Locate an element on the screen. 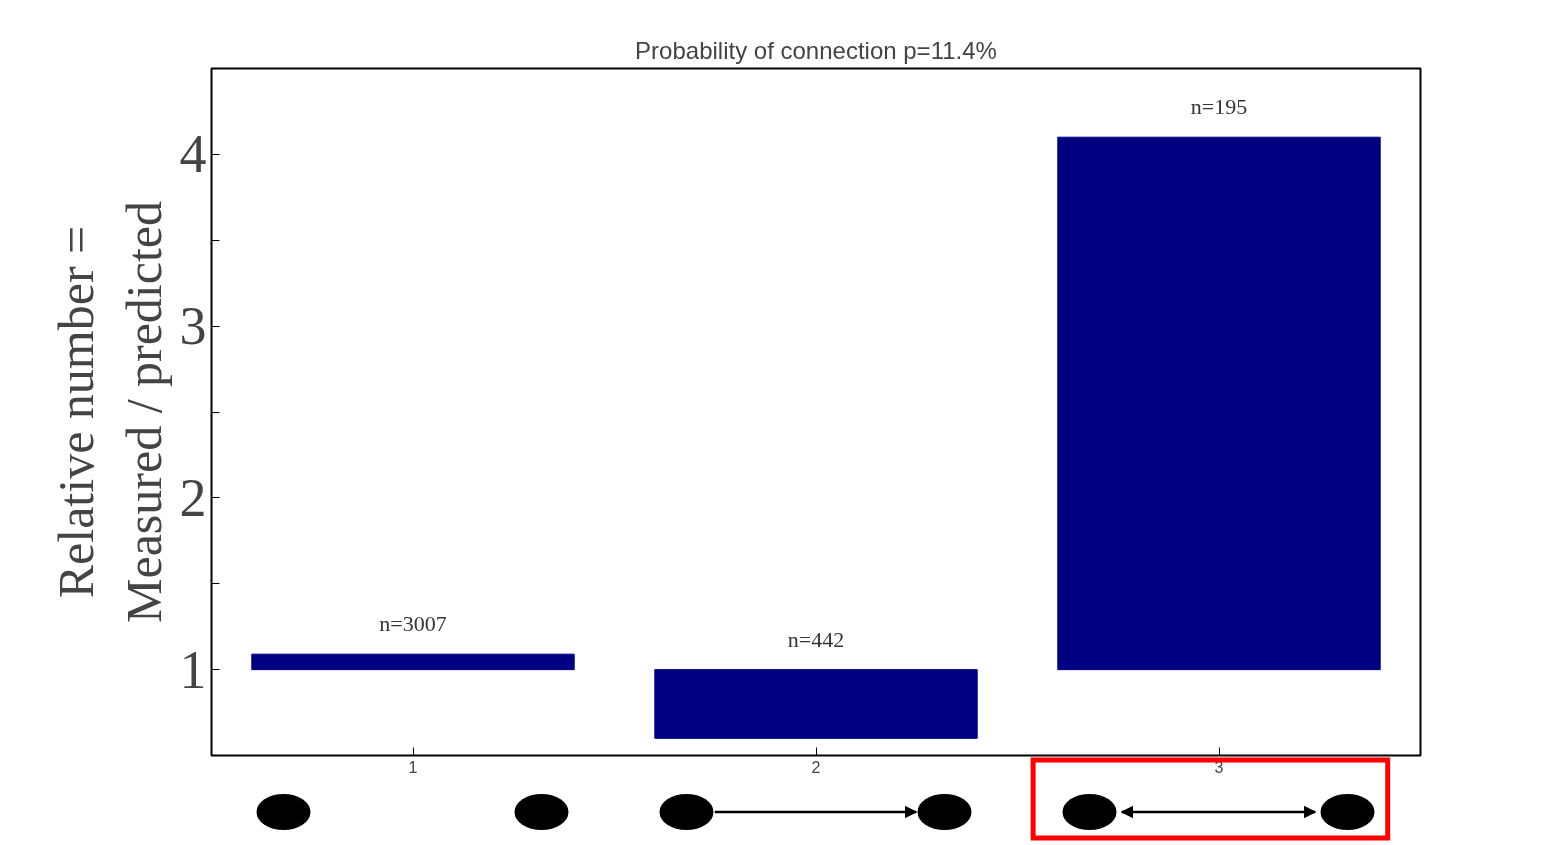  x-tick-label: 2 is located at coordinates (816, 767).